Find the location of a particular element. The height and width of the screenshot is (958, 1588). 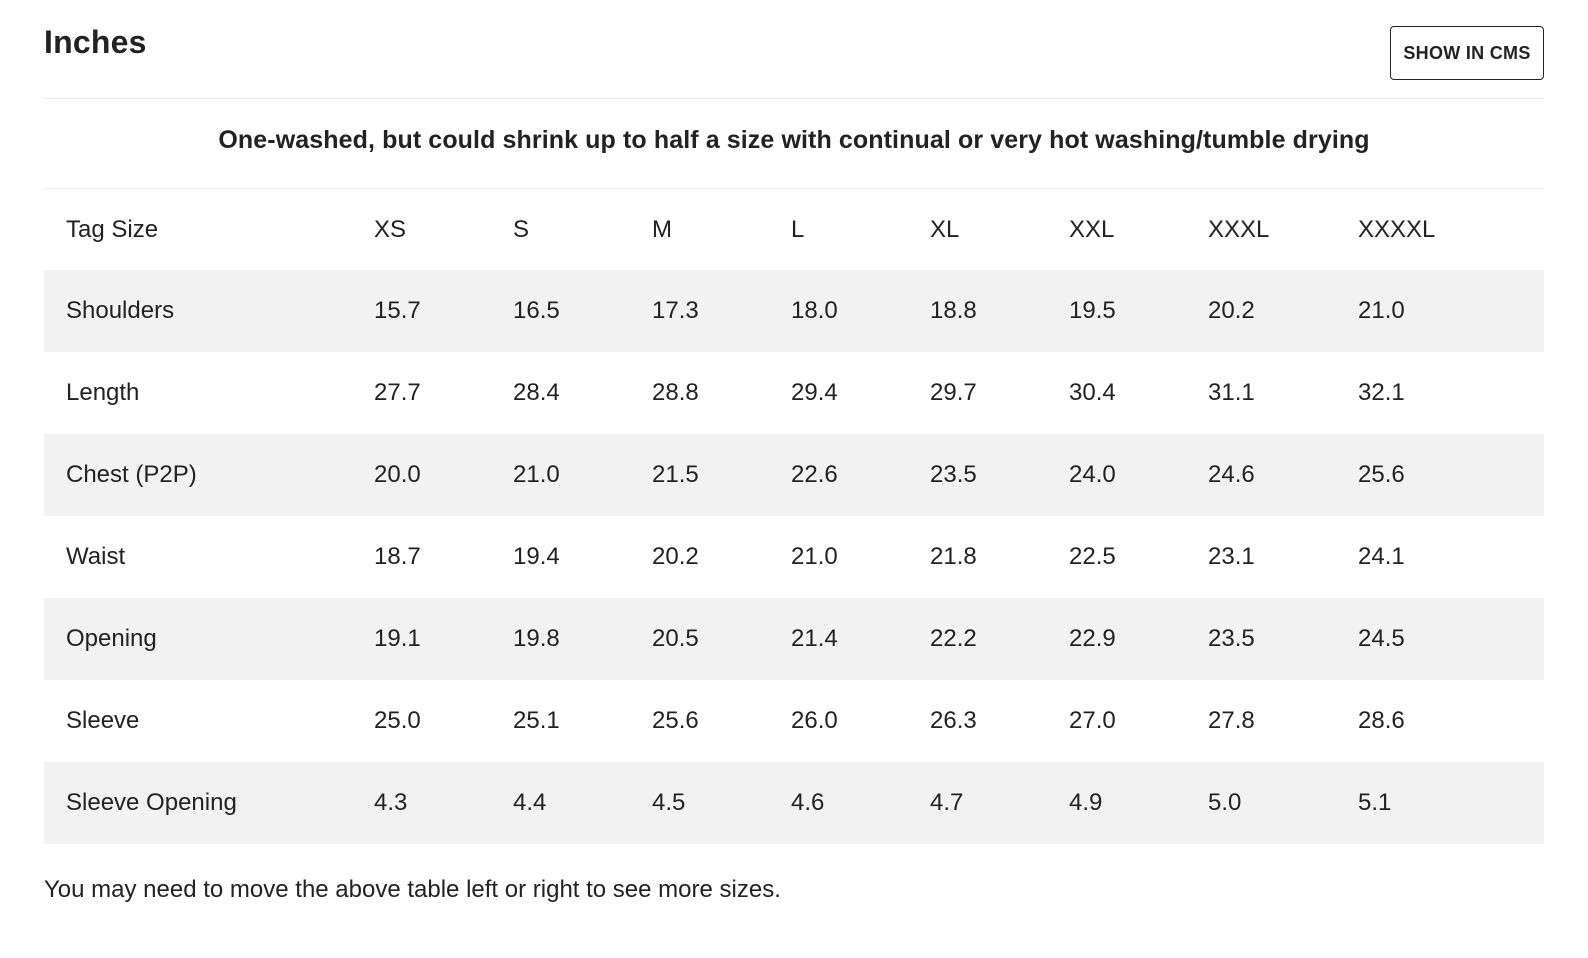

measurement-cell: 21.8 is located at coordinates (953, 556).